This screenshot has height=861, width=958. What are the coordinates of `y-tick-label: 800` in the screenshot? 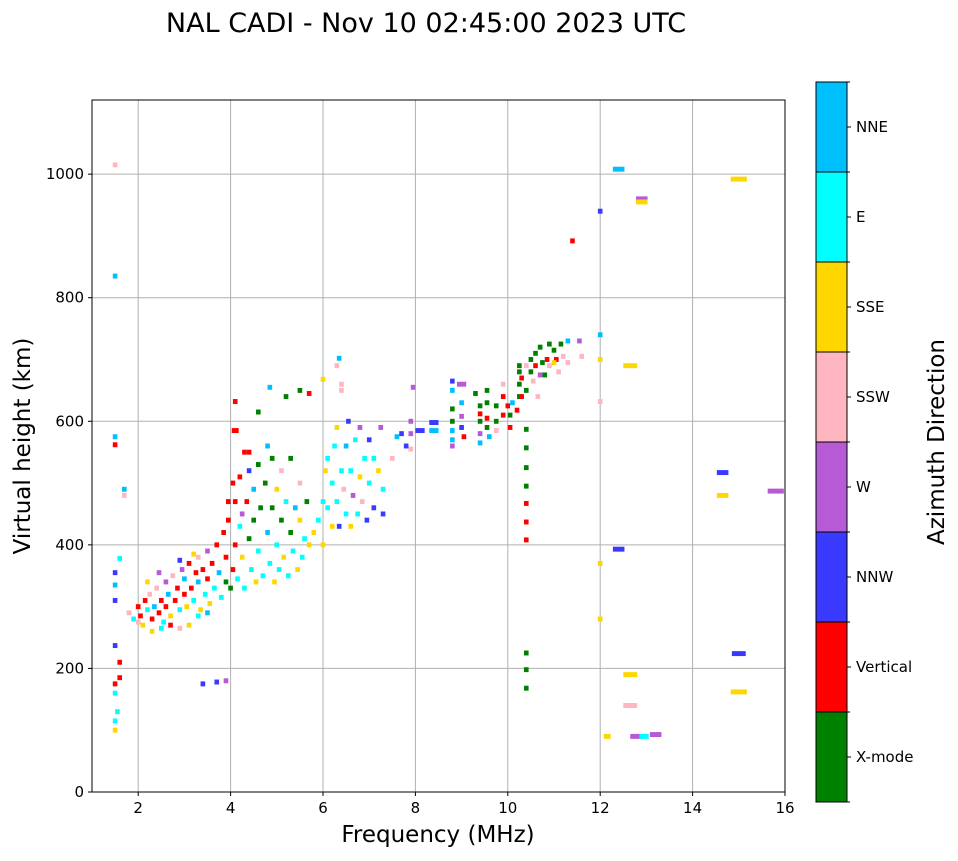 It's located at (69, 298).